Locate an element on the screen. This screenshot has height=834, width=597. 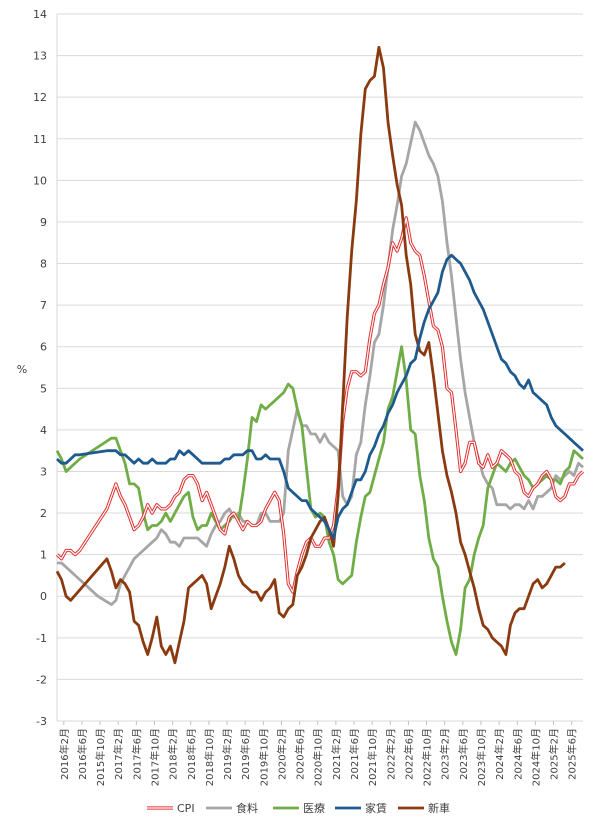
x-tick-label: 2020年6月 is located at coordinates (300, 754).